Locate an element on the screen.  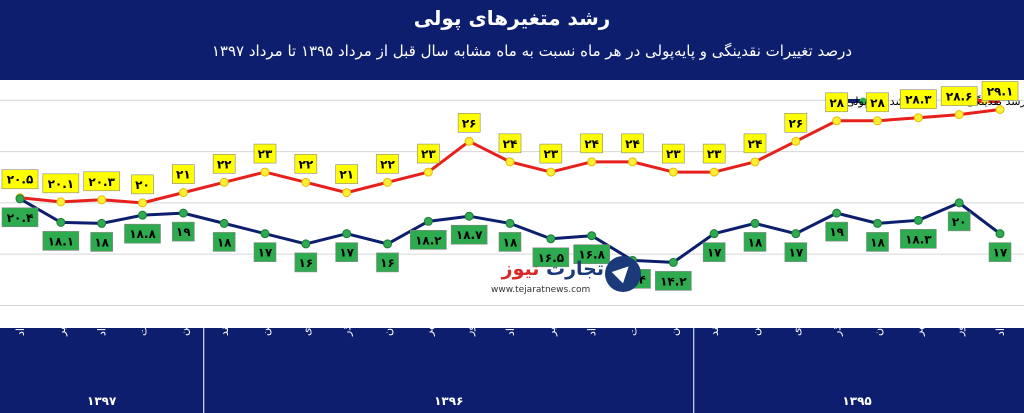
base-data-label: ۲۰.۴ is located at coordinates (20, 217).